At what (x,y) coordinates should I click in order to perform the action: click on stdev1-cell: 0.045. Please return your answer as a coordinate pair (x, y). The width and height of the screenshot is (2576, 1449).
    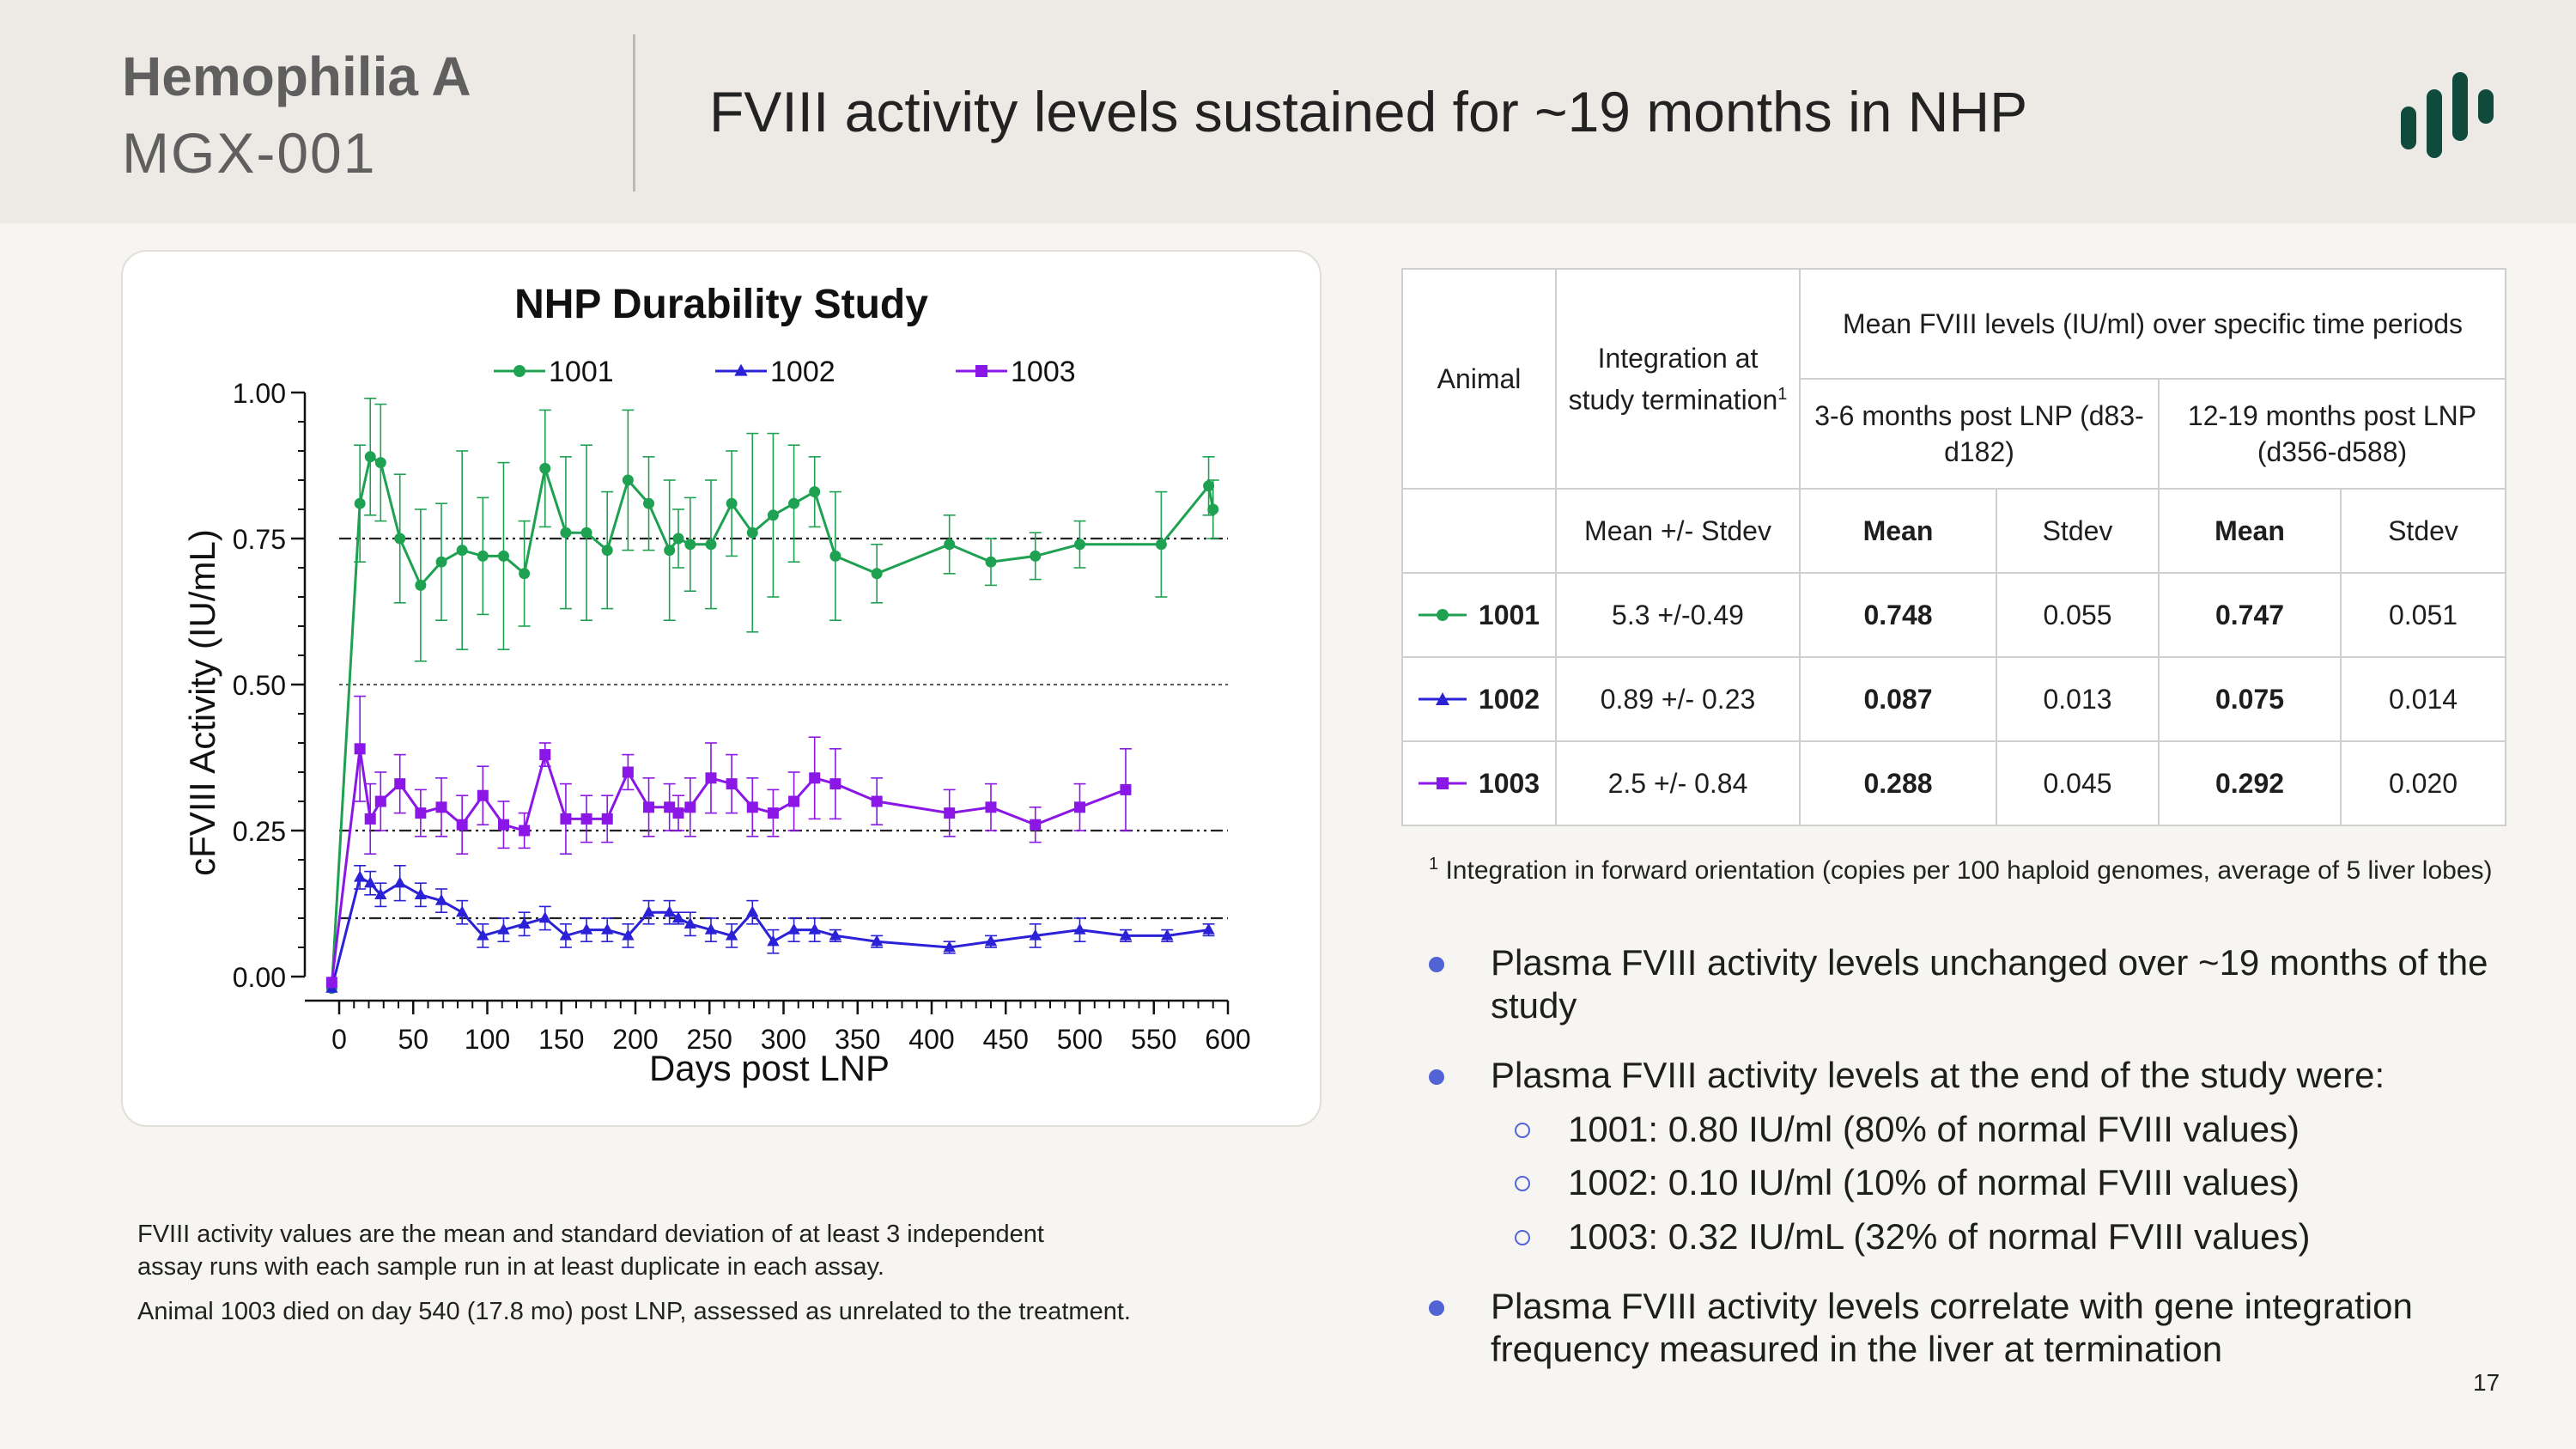
    Looking at the image, I should click on (2078, 783).